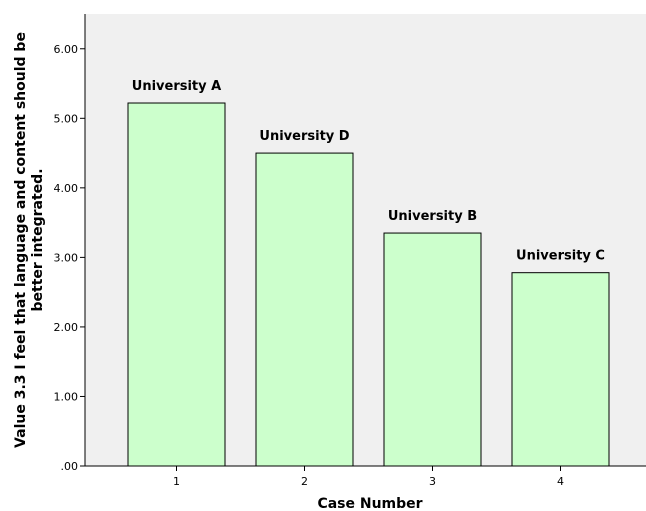 This screenshot has height=511, width=646. I want to click on y-tick-label: .00, so click(70, 466).